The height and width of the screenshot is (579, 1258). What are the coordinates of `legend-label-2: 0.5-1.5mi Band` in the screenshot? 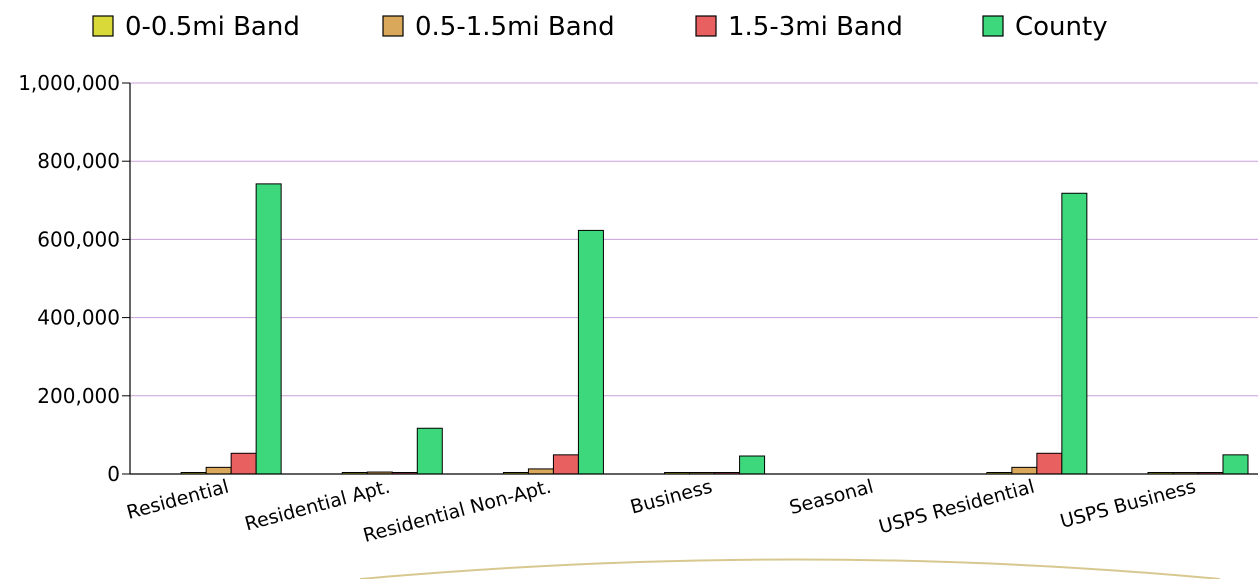 It's located at (515, 27).